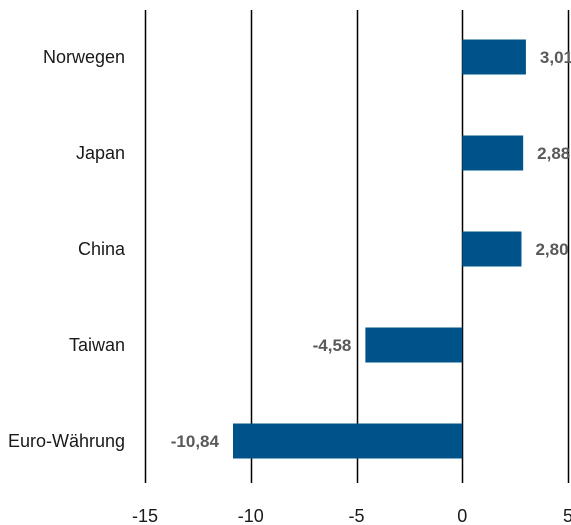  Describe the element at coordinates (66, 441) in the screenshot. I see `category-label: Euro-Währung` at that location.